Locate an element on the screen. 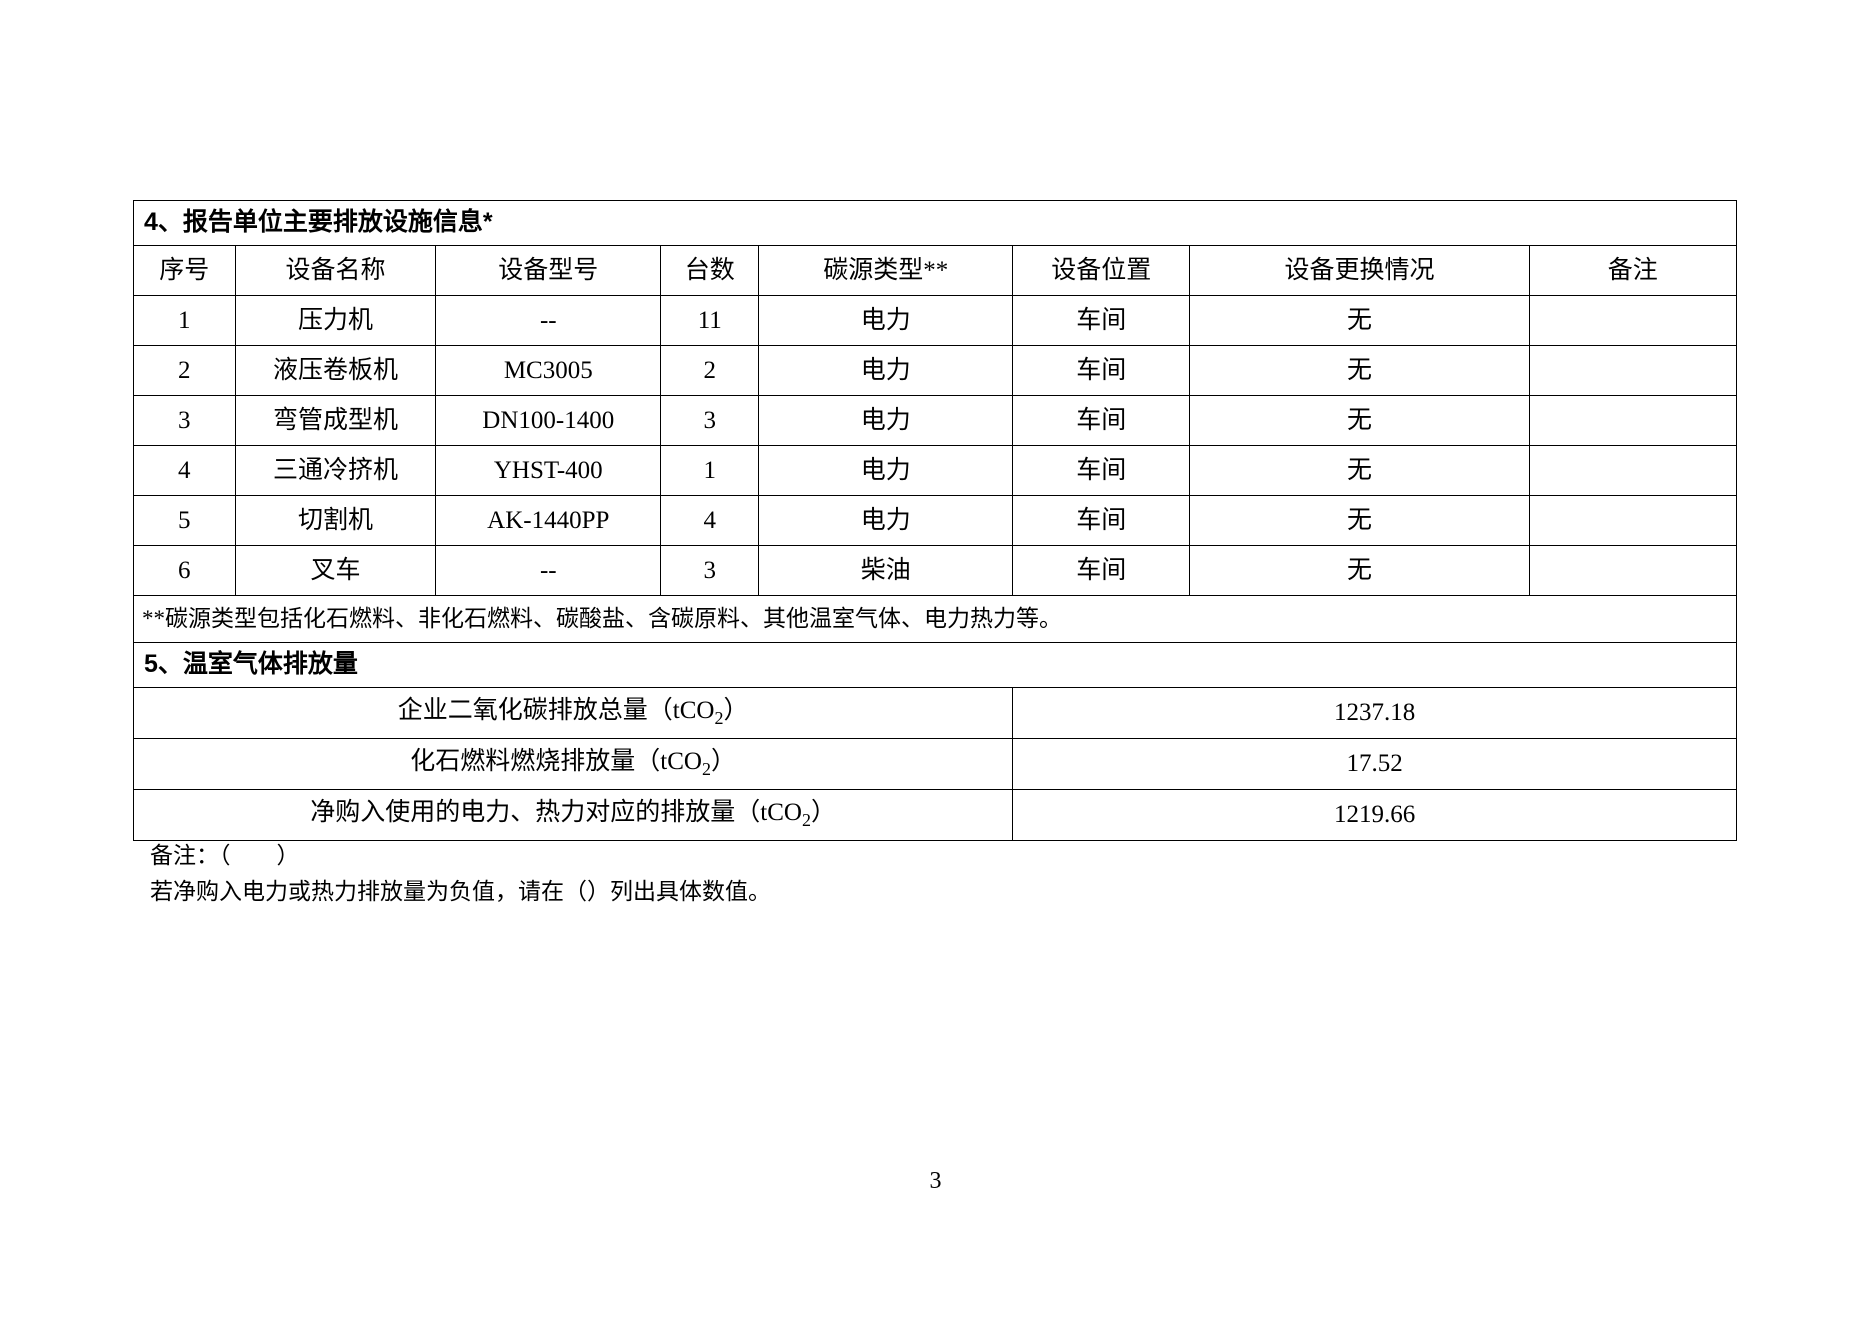  table-row: 2 液压卷板机 MC3005 2 电力 车间 无 is located at coordinates (935, 370).